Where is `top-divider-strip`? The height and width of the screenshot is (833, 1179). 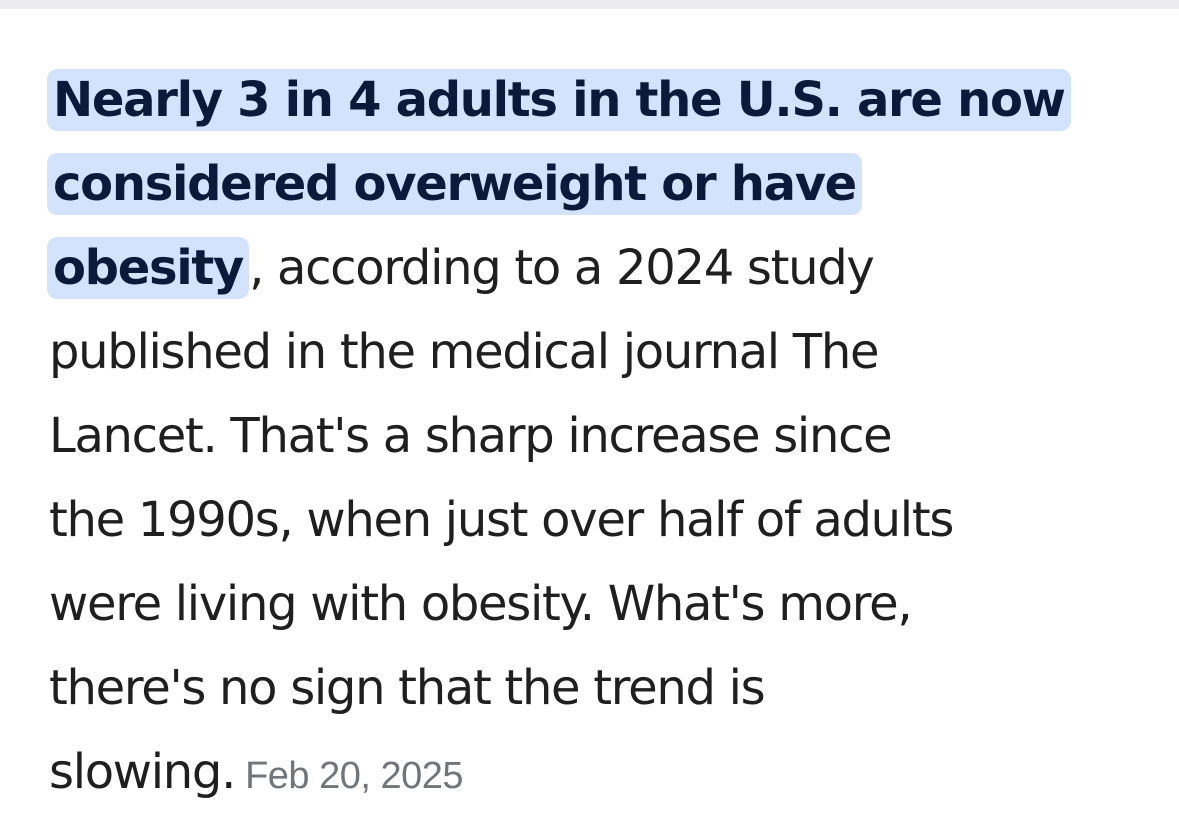 top-divider-strip is located at coordinates (589, 4).